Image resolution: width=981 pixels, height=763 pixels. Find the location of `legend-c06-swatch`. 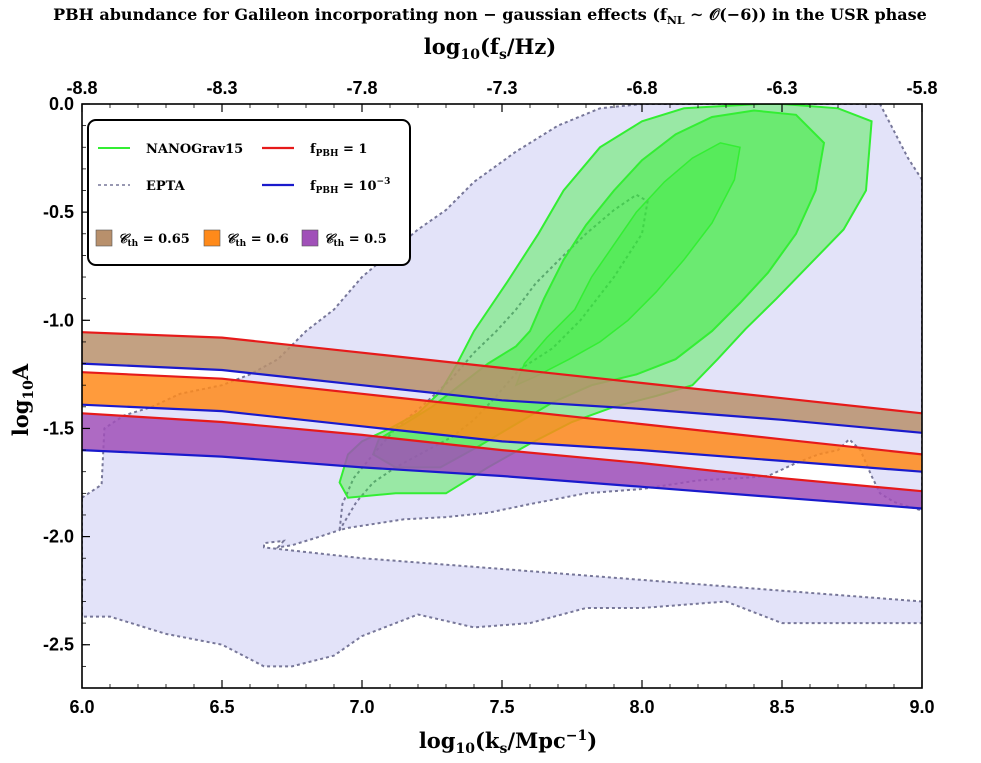

legend-c06-swatch is located at coordinates (212, 238).